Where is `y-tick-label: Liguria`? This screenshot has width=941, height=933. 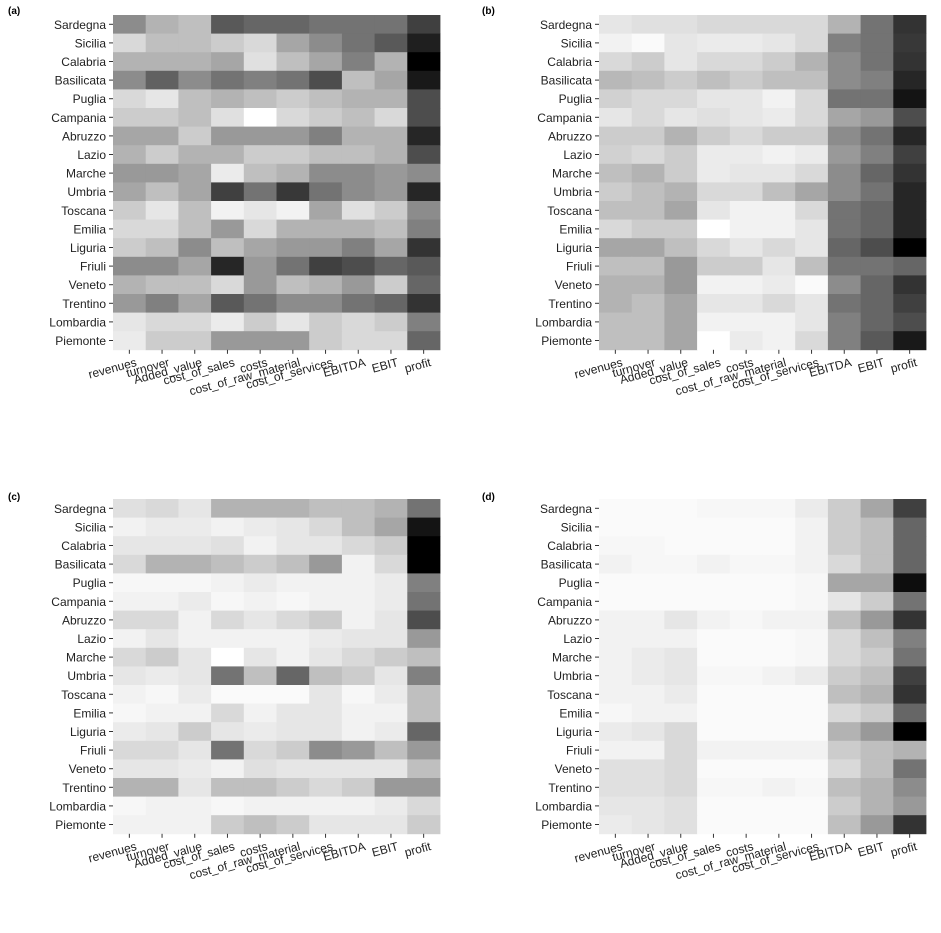
y-tick-label: Liguria is located at coordinates (88, 248).